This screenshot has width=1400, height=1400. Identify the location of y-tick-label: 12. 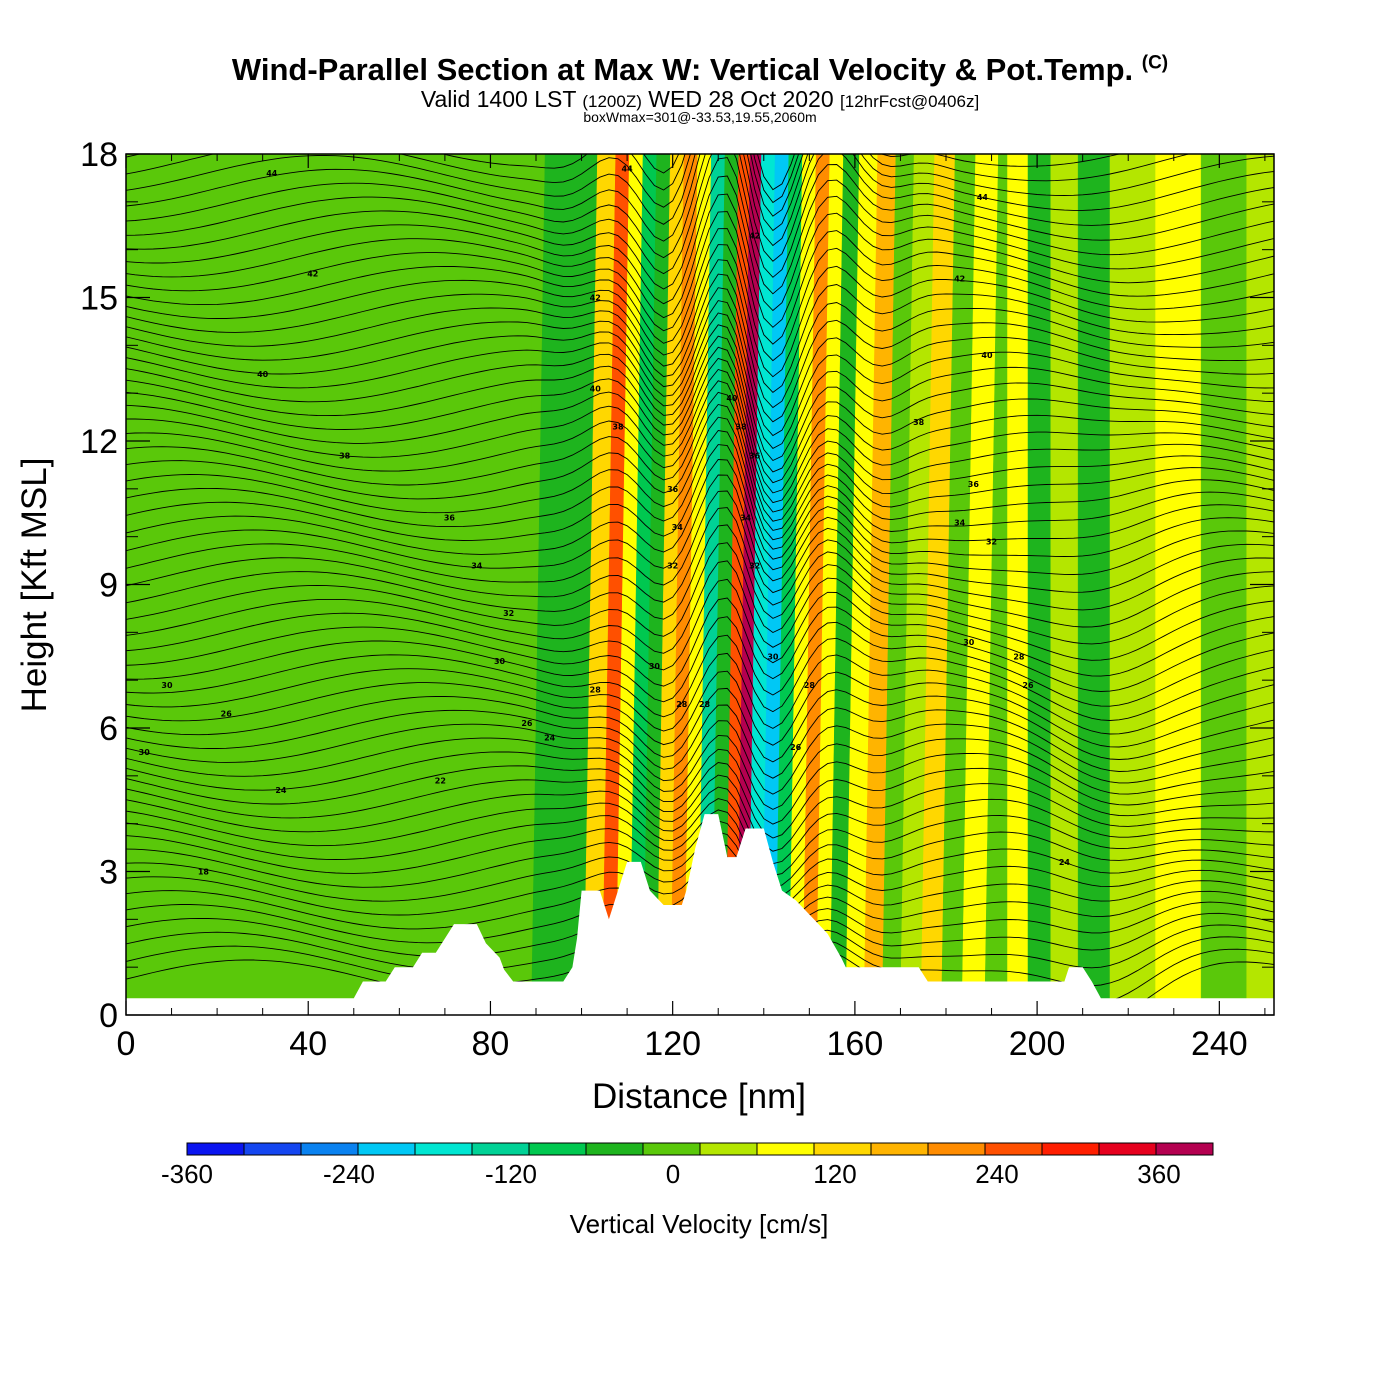
(99, 442).